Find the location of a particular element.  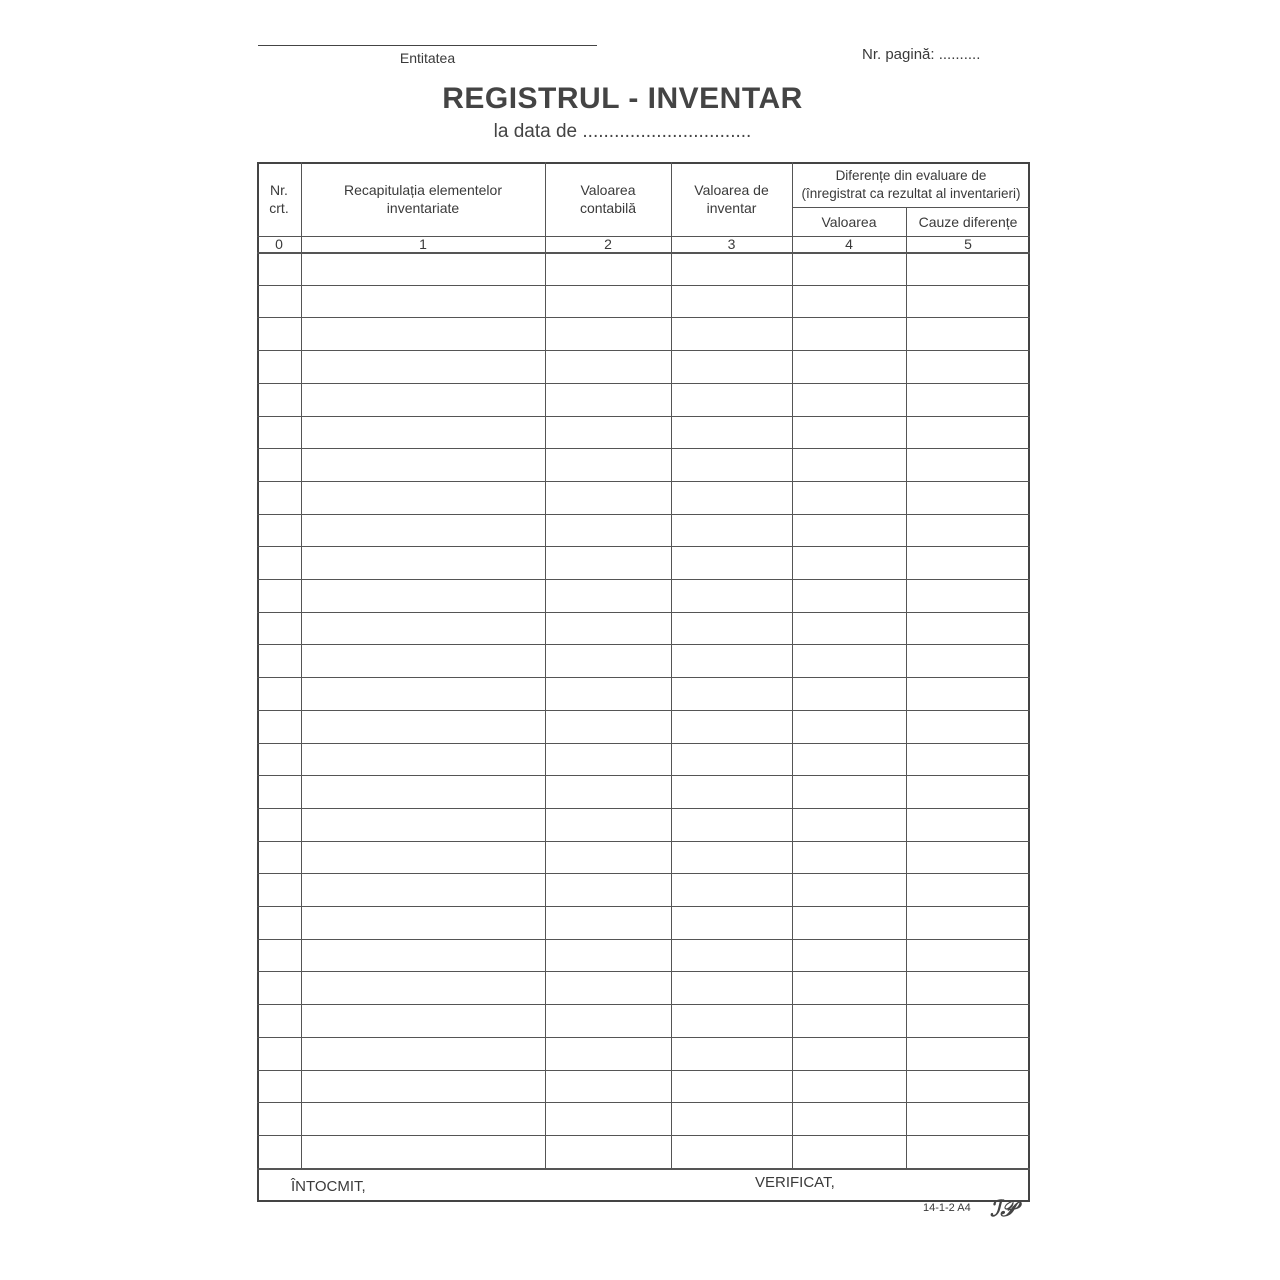

footer-divider is located at coordinates (643, 1169).